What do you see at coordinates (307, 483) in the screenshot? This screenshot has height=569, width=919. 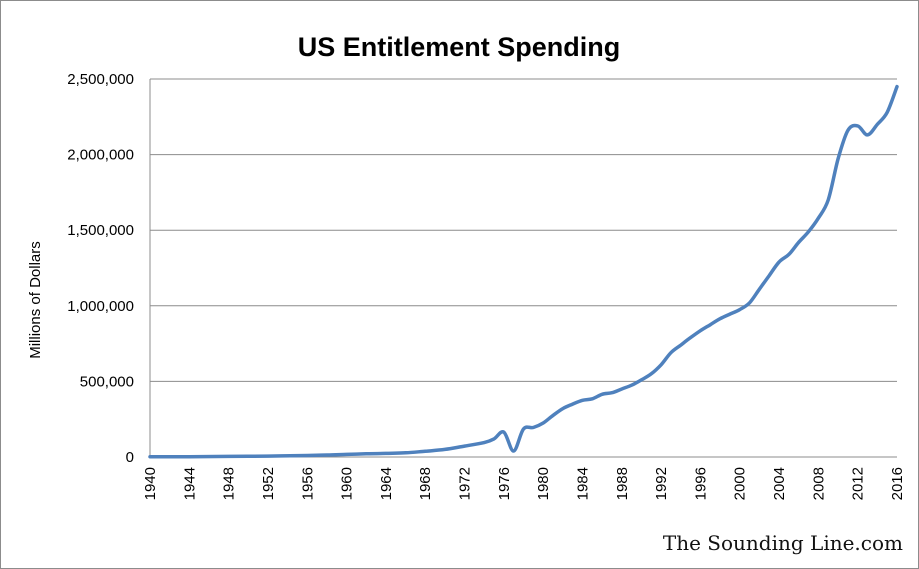 I see `x-tick-label: 1956` at bounding box center [307, 483].